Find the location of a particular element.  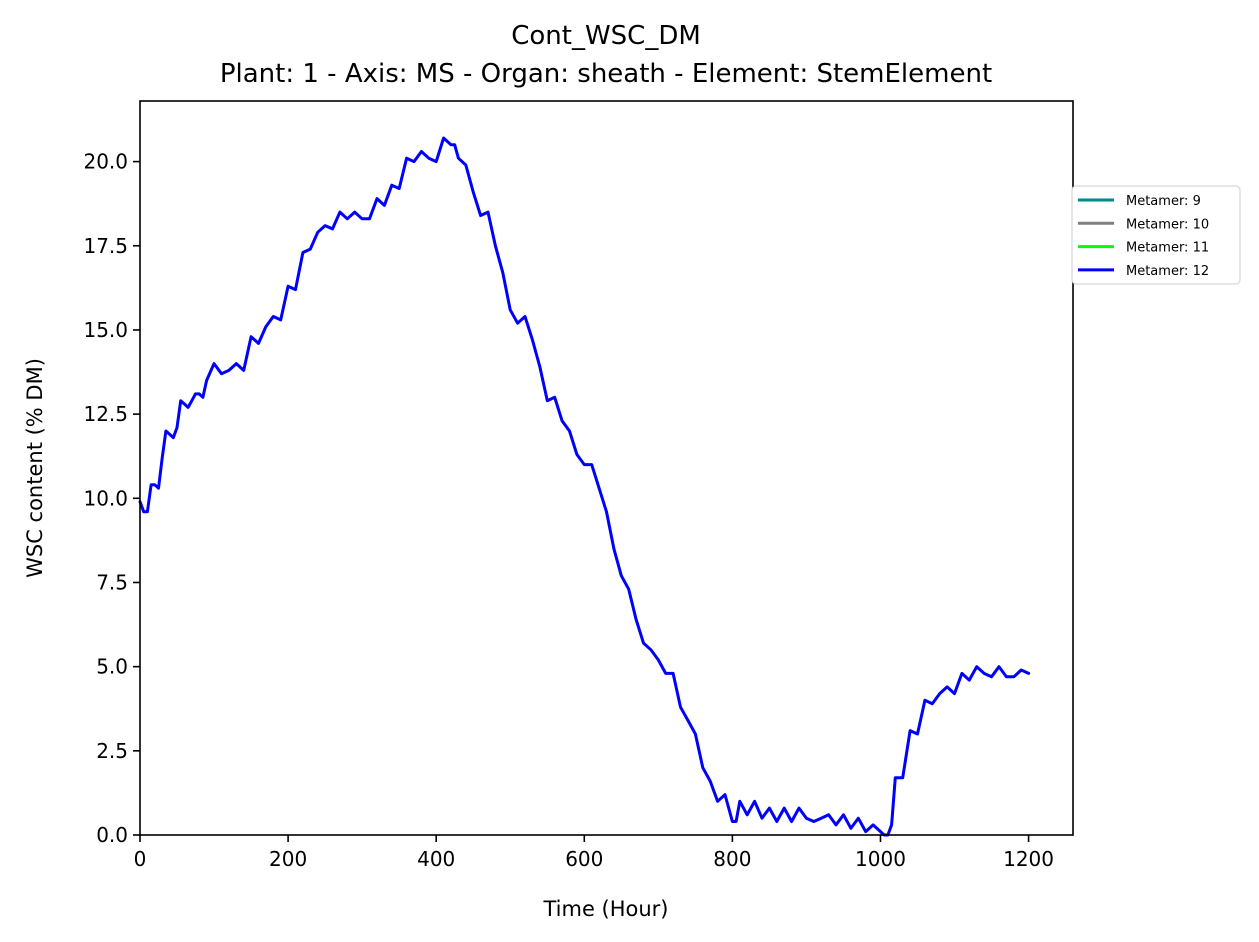

x-tick-label: 400 is located at coordinates (436, 859).